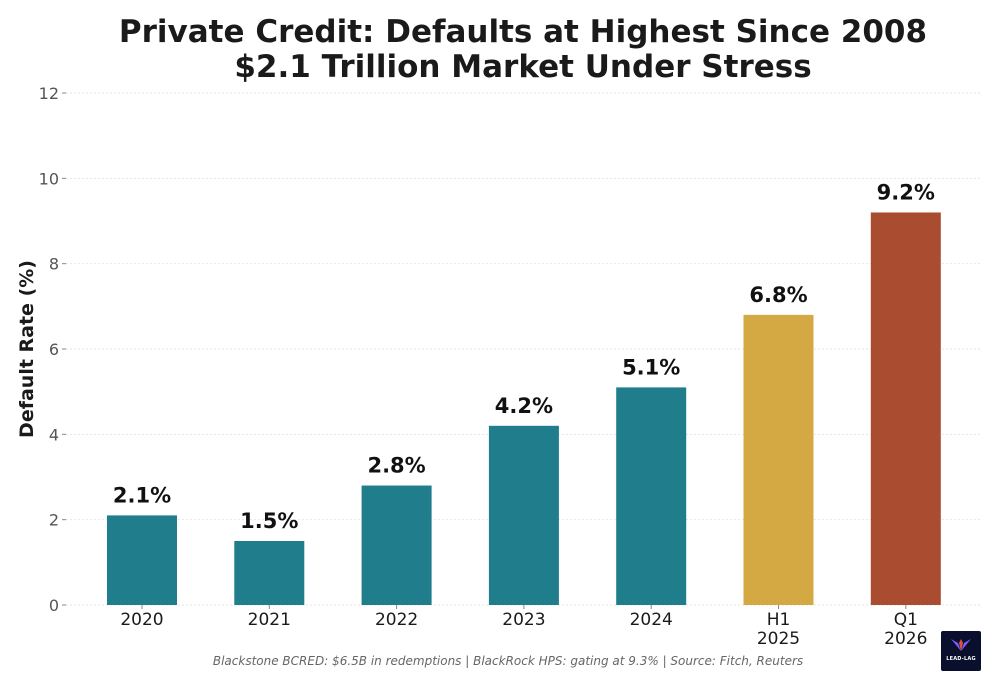 The image size is (1000, 690). Describe the element at coordinates (779, 620) in the screenshot. I see `x-tick-label: H1` at that location.